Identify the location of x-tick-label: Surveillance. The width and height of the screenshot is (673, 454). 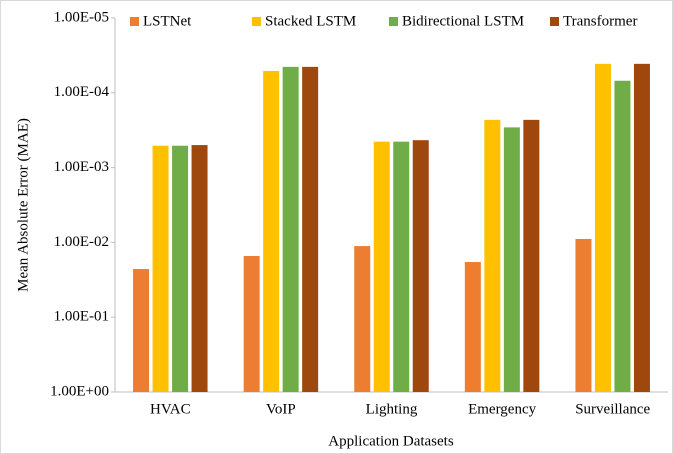
(612, 409).